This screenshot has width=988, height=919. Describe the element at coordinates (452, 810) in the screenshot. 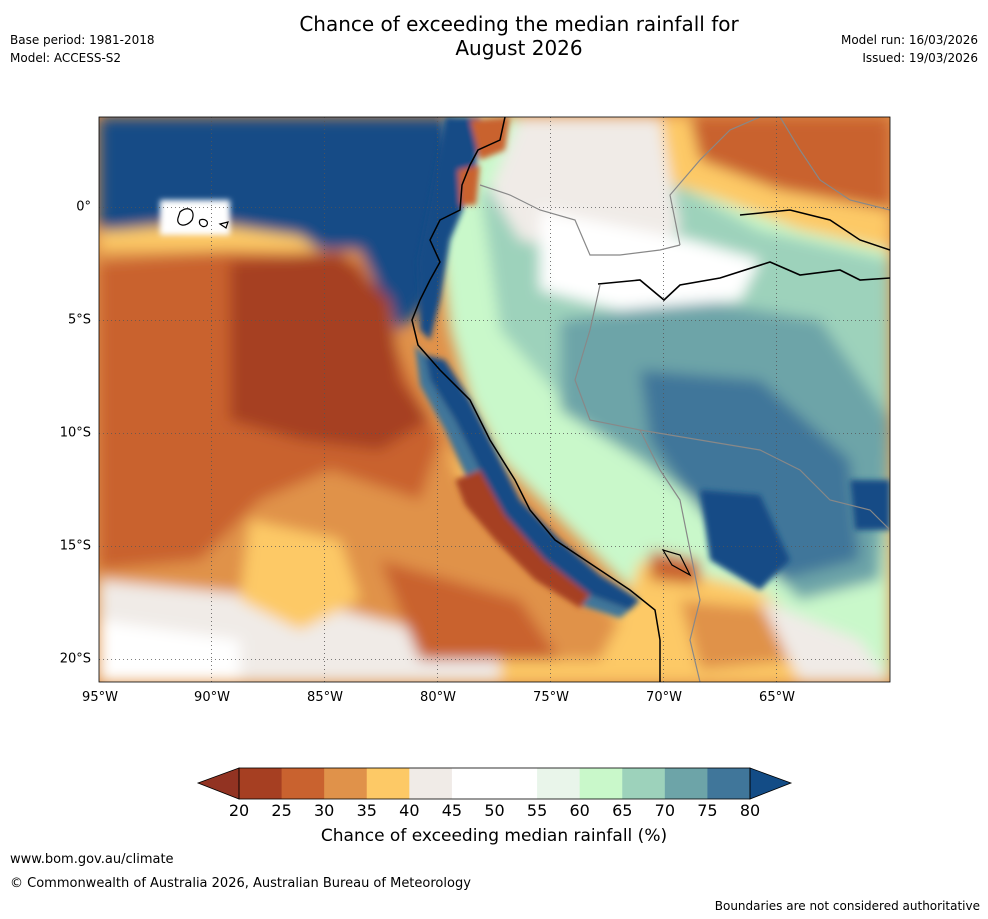

I see `colorbar-tick-label: 45` at that location.